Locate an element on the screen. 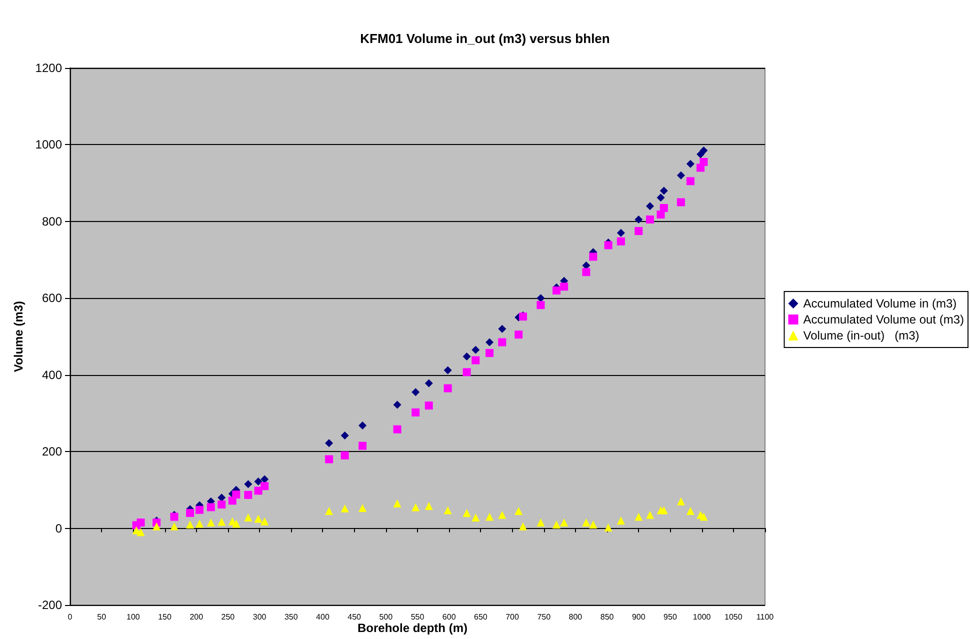  x-tick-label: 1100 is located at coordinates (765, 617).